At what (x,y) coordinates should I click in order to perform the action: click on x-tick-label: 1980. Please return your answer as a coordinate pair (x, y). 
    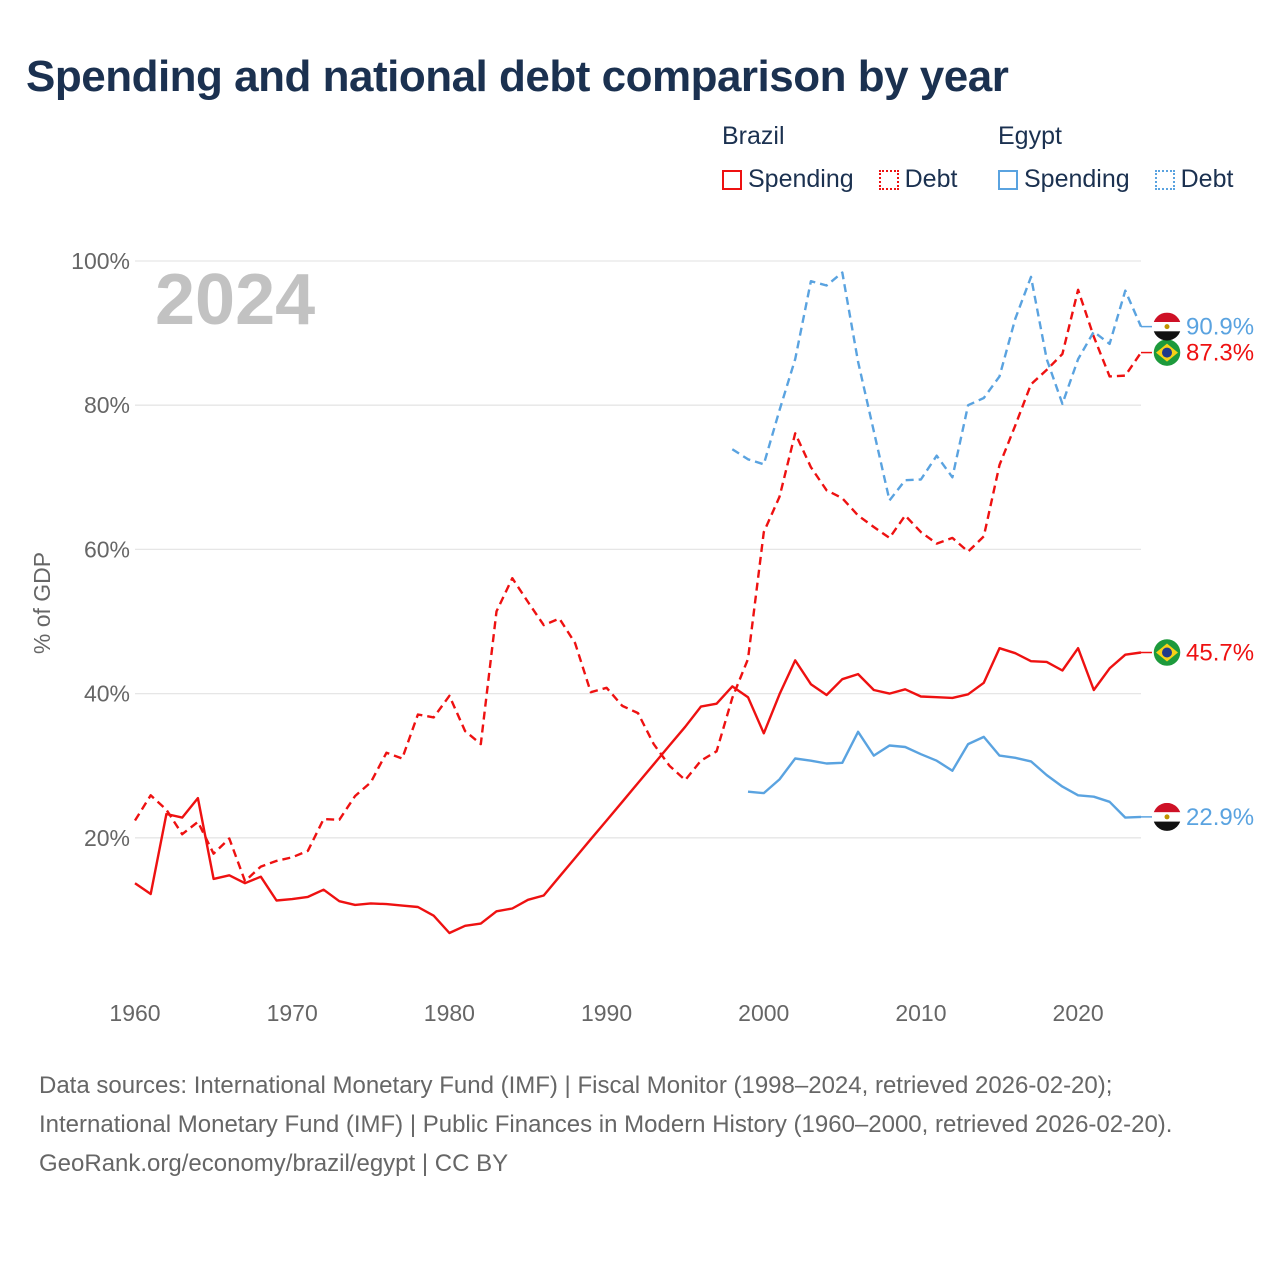
    Looking at the image, I should click on (449, 1013).